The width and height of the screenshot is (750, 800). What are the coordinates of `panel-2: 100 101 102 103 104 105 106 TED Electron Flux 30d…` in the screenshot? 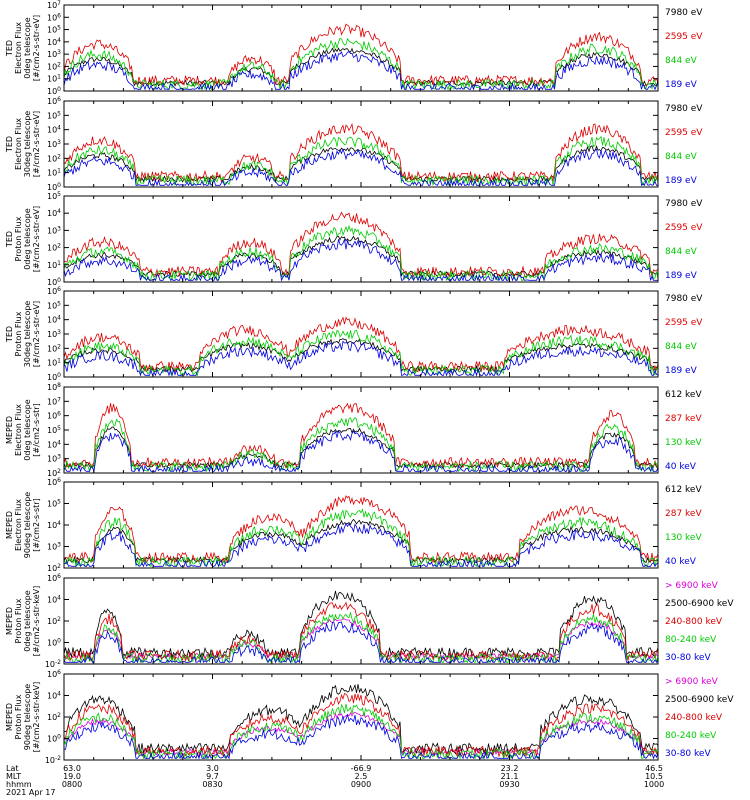 It's located at (354, 144).